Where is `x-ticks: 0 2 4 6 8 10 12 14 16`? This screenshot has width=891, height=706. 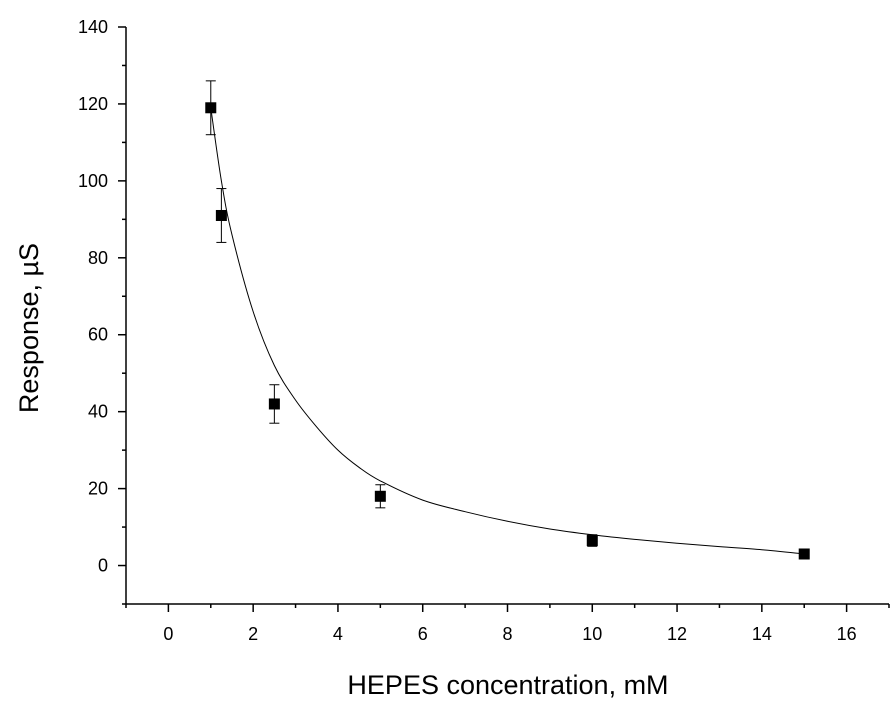
x-ticks: 0 2 4 6 8 10 12 14 16 is located at coordinates (507, 624).